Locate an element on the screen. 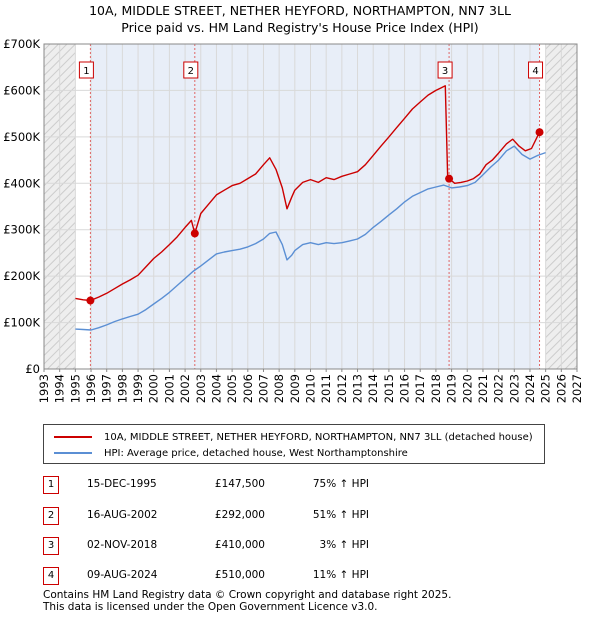  x-tick-label: 2023 is located at coordinates (514, 388).